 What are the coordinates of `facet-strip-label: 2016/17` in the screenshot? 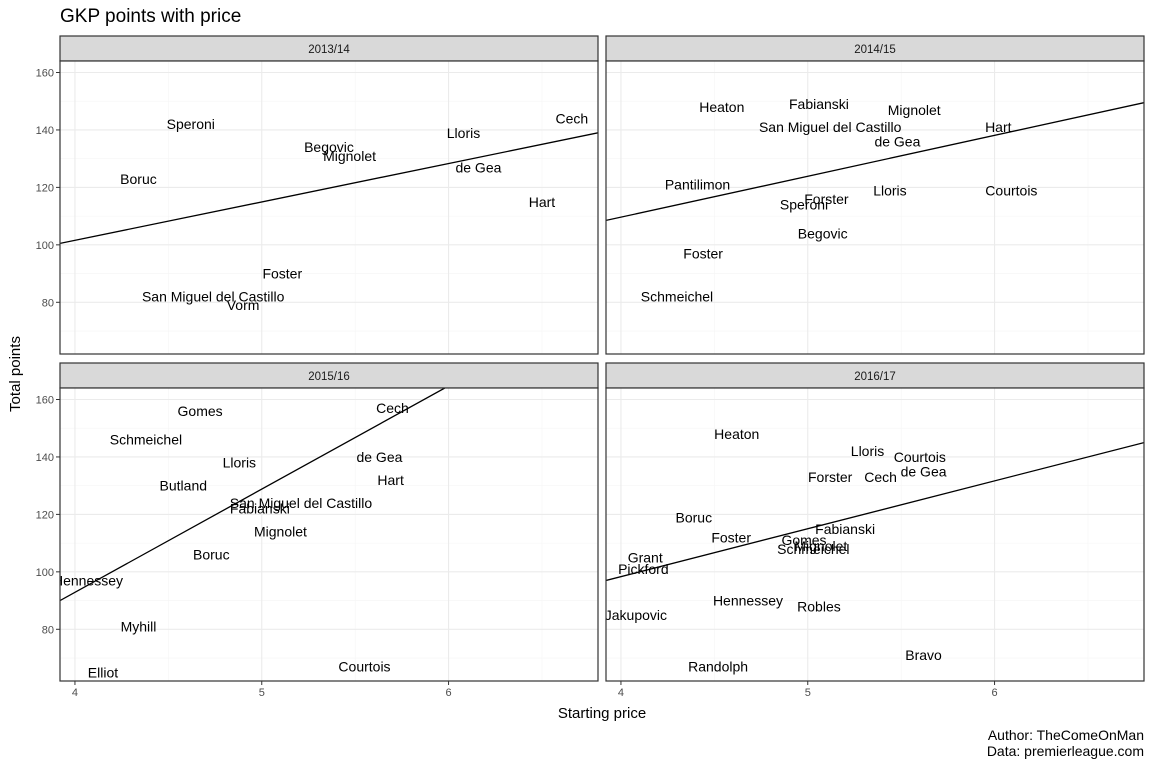 It's located at (875, 377).